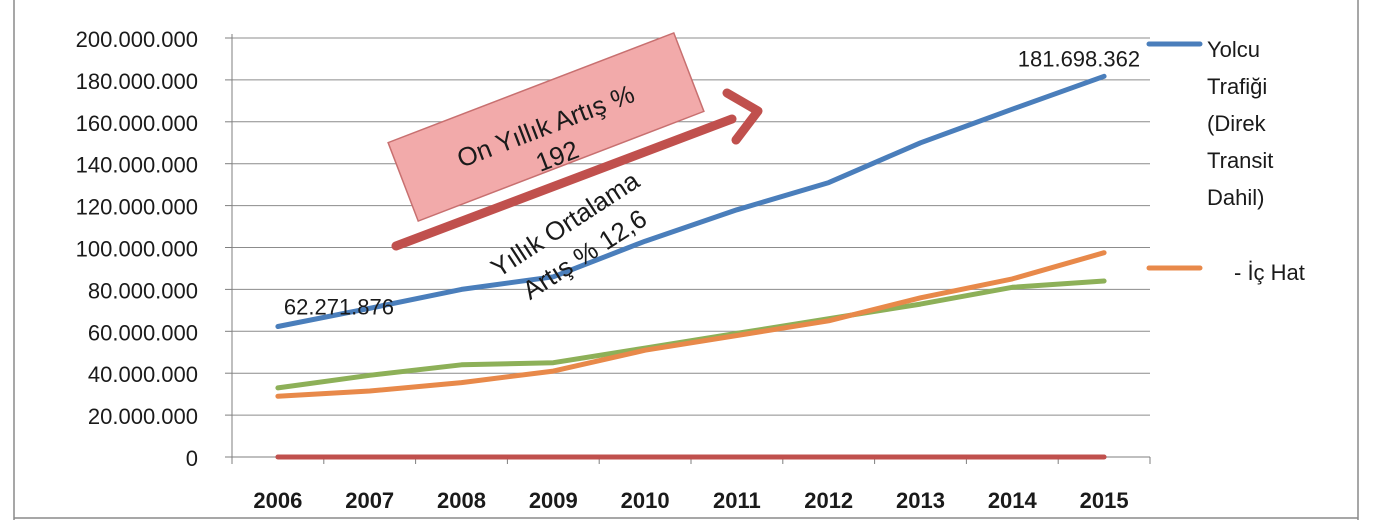 This screenshot has width=1379, height=520. I want to click on data-label: 62.271.876, so click(339, 307).